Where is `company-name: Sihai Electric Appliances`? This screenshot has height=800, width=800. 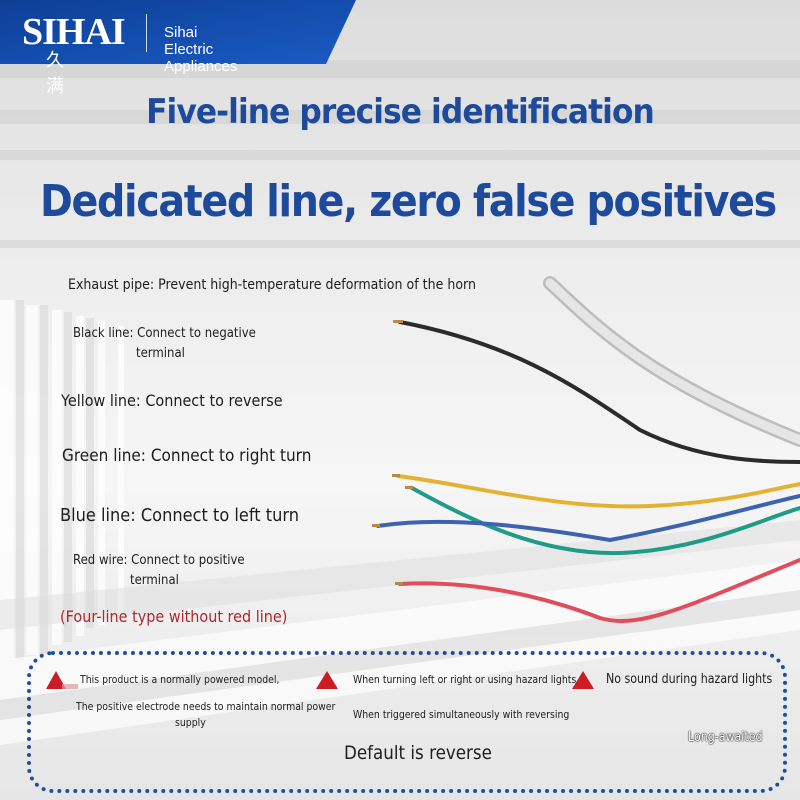 company-name: Sihai Electric Appliances is located at coordinates (201, 49).